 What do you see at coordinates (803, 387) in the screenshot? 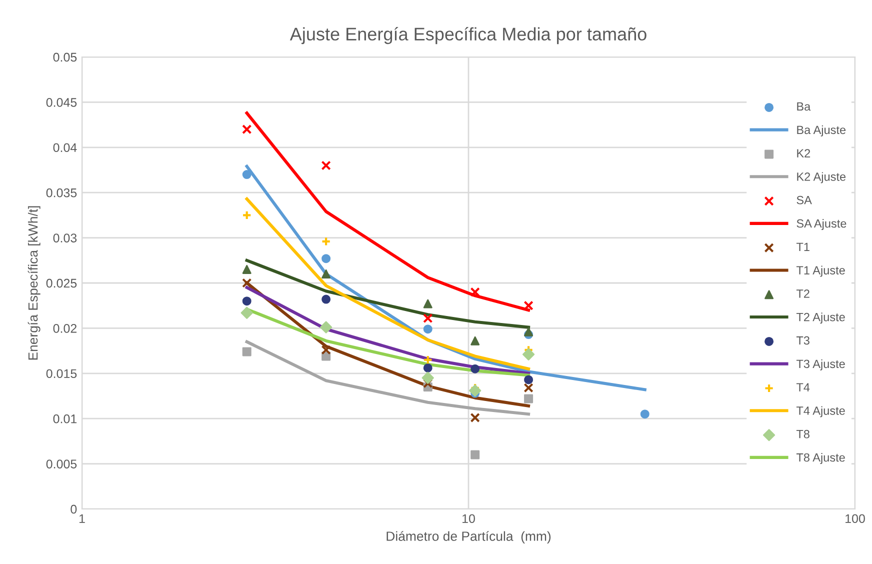
I see `legend-label: T4` at bounding box center [803, 387].